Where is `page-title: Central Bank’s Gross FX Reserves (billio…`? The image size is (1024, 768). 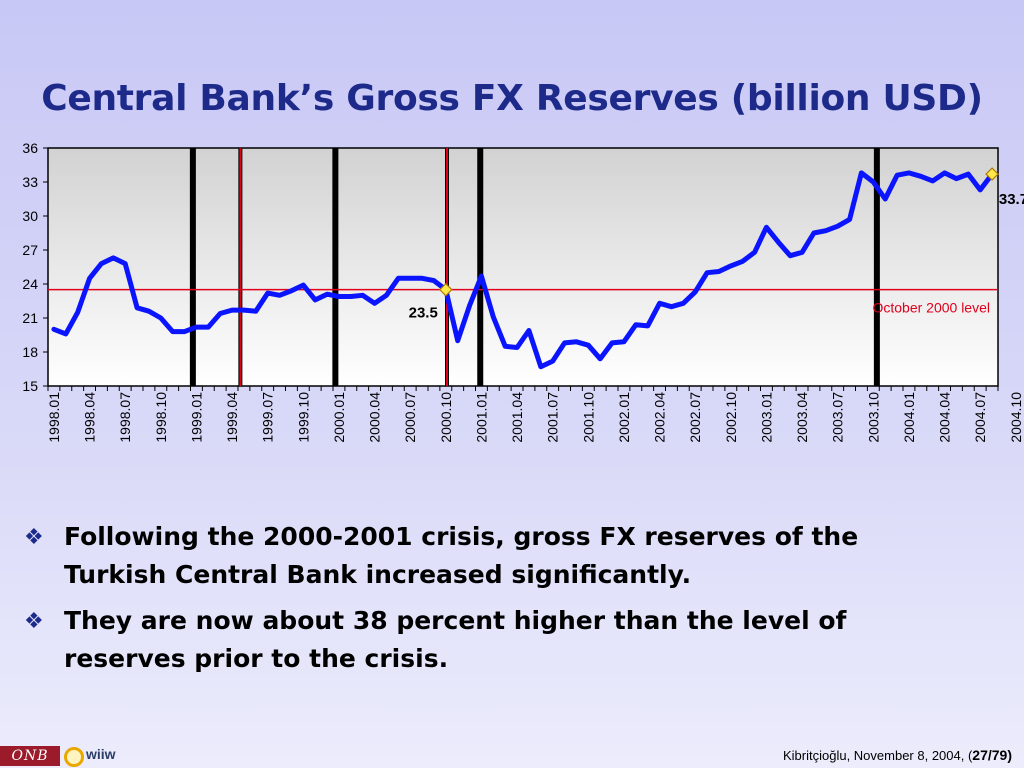 page-title: Central Bank’s Gross FX Reserves (billio… is located at coordinates (512, 98).